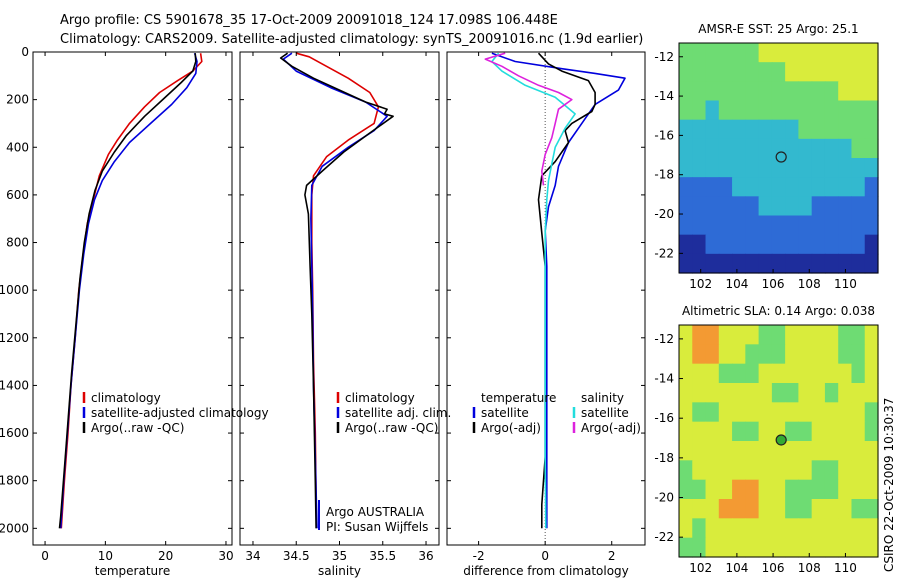  What do you see at coordinates (781, 440) in the screenshot?
I see `argo-location-marker` at bounding box center [781, 440].